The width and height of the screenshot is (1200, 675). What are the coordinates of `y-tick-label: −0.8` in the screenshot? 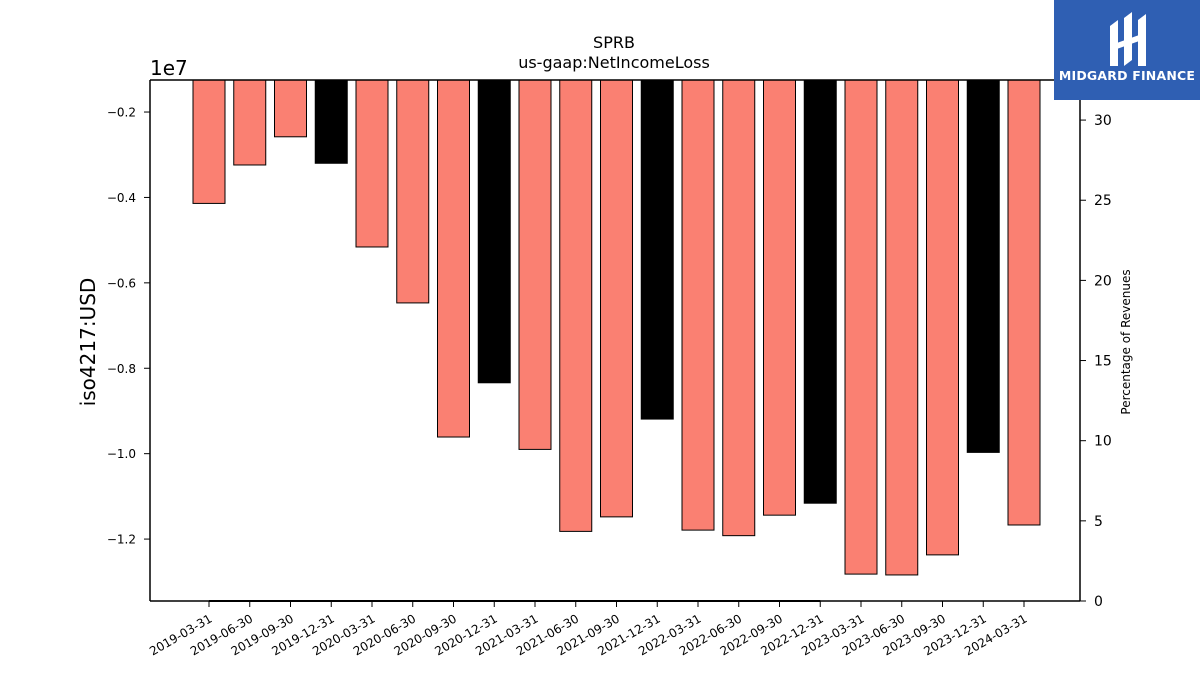 It's located at (121, 369).